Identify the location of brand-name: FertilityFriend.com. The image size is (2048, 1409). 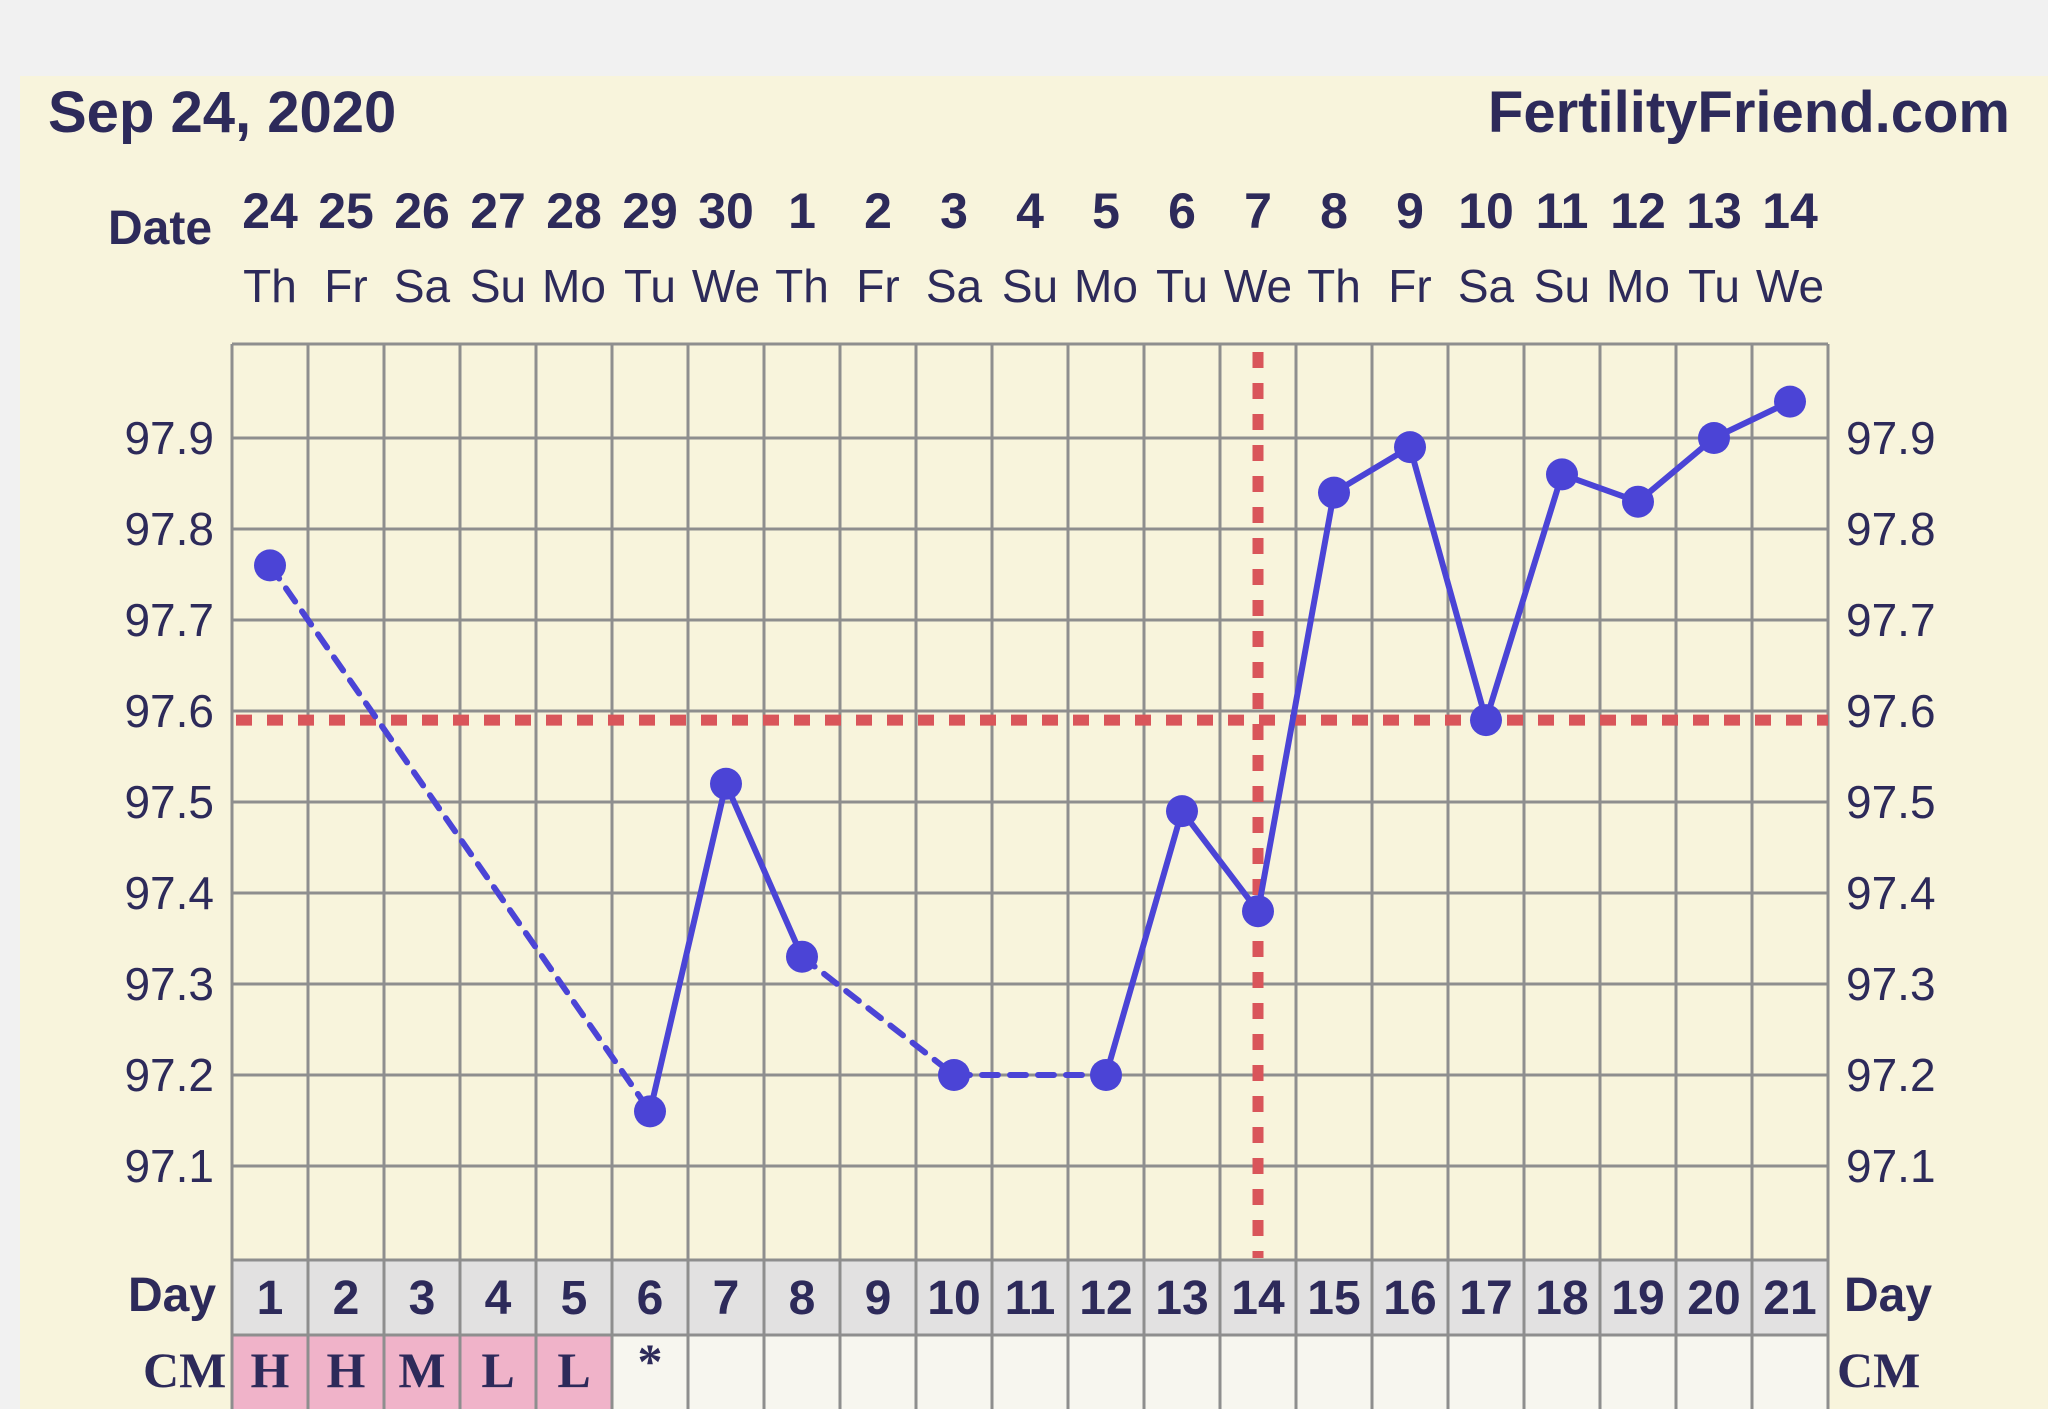
(1749, 112).